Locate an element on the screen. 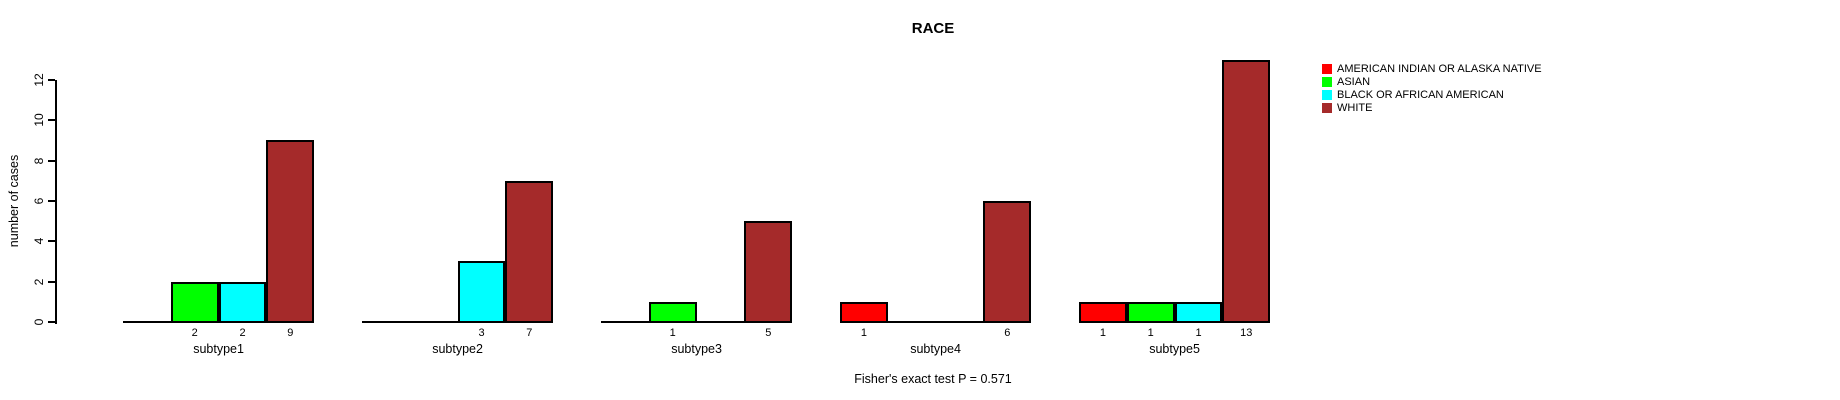  legend-label: AMERICAN INDIAN OR ALASKA NATIVE is located at coordinates (1439, 69).